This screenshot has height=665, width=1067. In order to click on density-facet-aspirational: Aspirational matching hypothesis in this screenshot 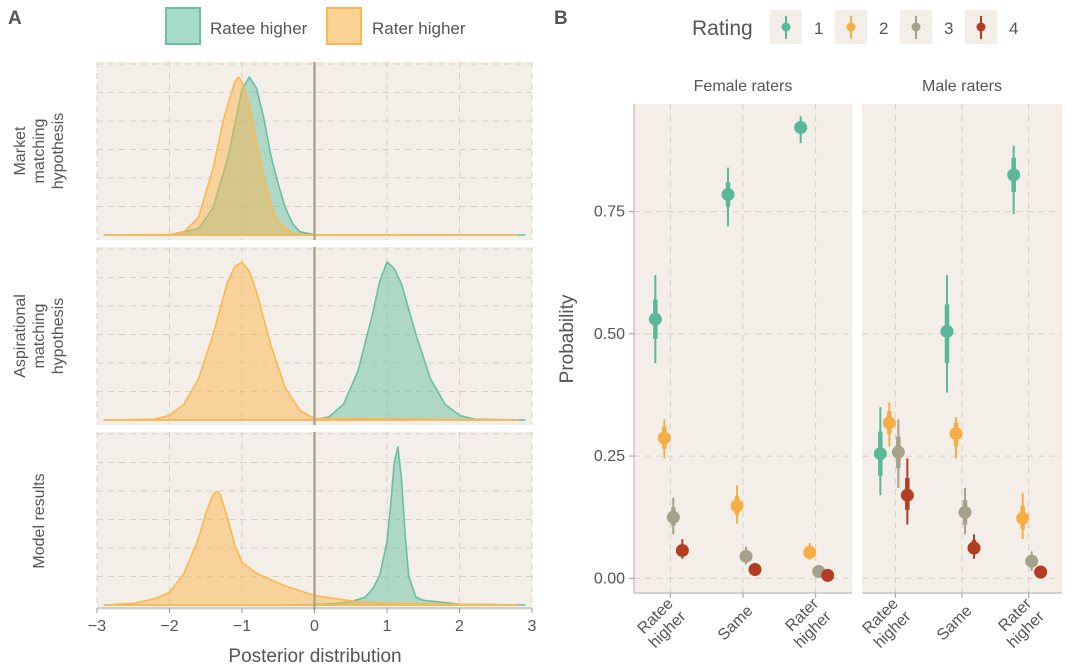, I will do `click(272, 336)`.